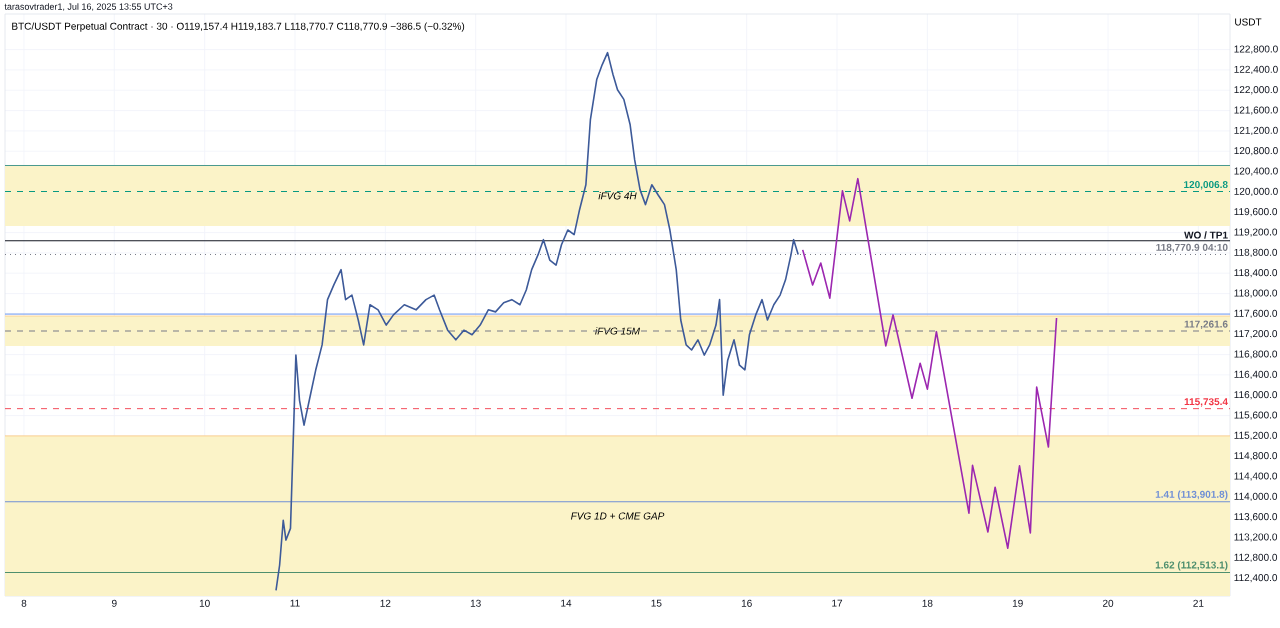 Image resolution: width=1280 pixels, height=628 pixels. I want to click on x-tick-label: 13, so click(475, 603).